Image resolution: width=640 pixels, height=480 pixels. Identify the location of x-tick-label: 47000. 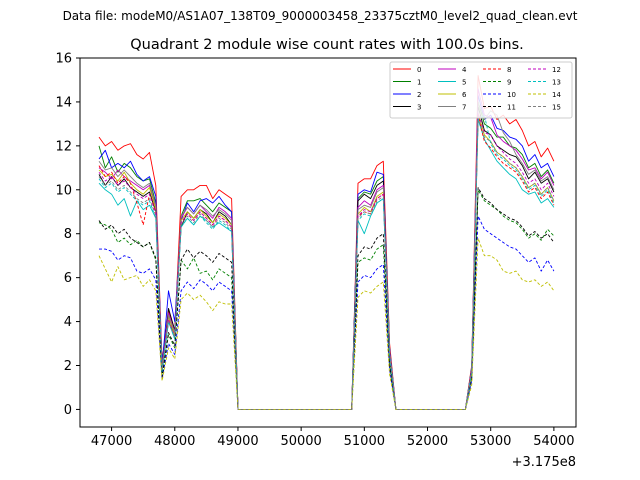
(111, 441).